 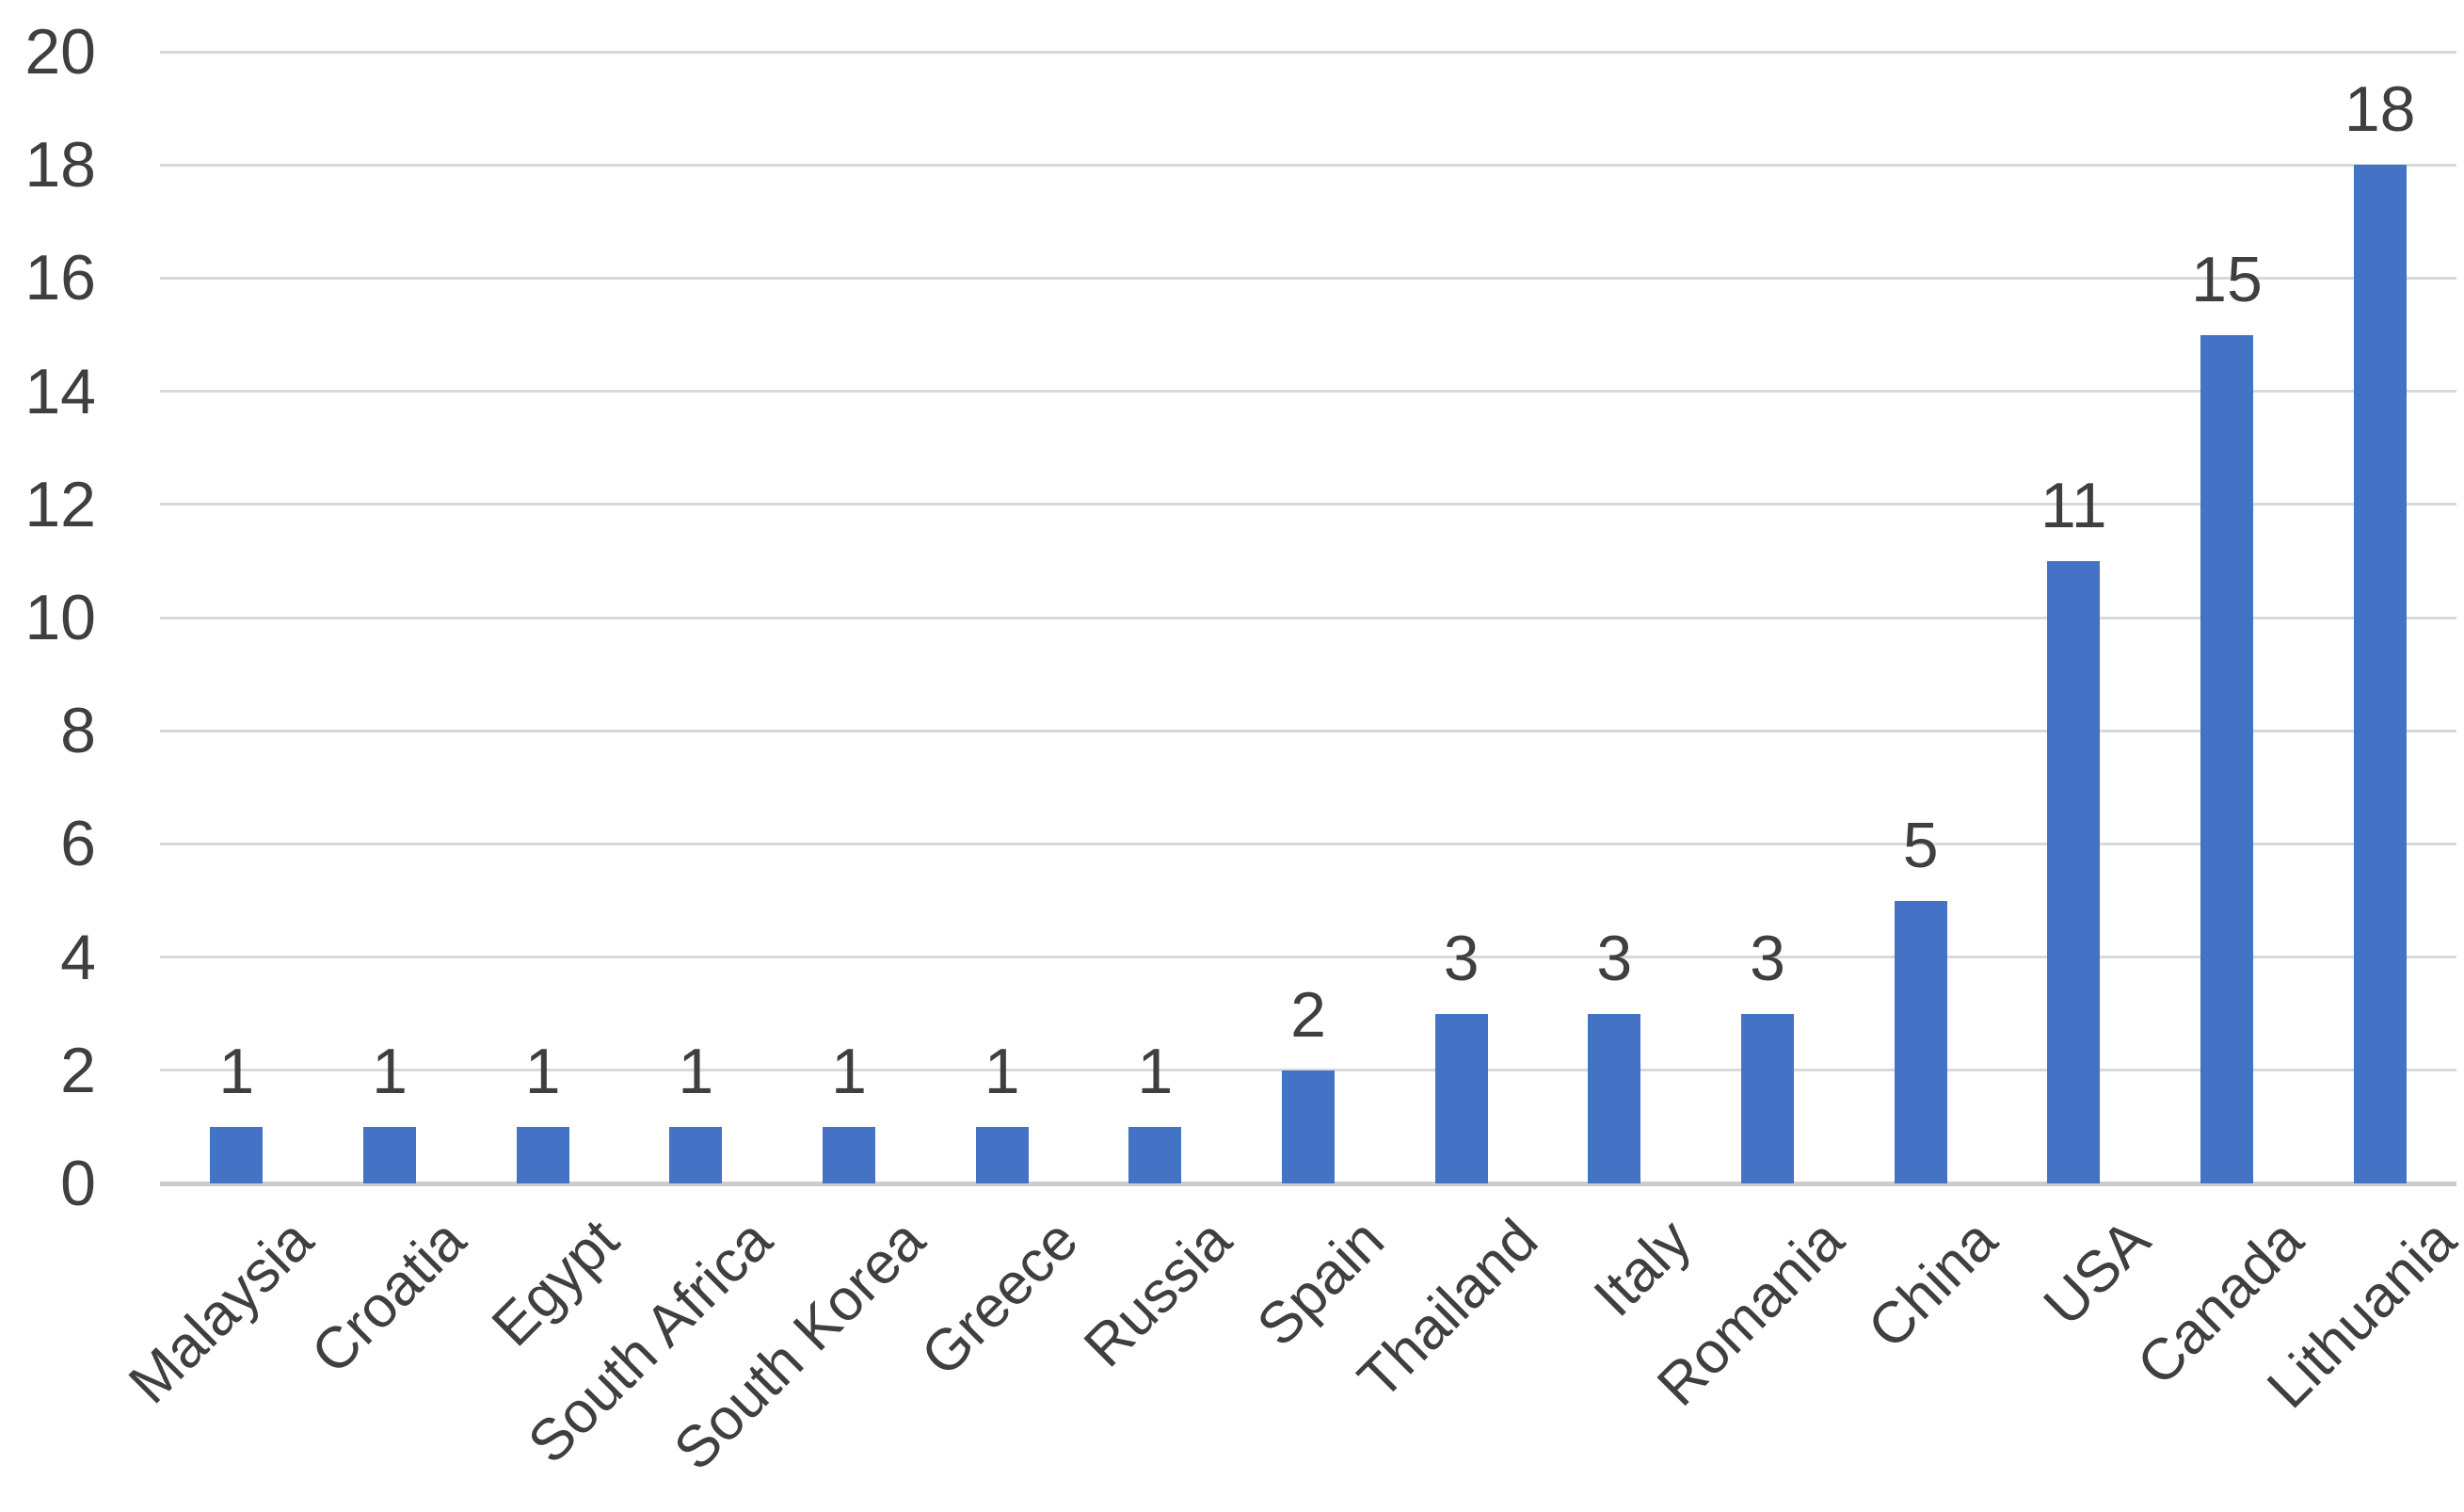 What do you see at coordinates (78, 957) in the screenshot?
I see `y-tick-label: 4` at bounding box center [78, 957].